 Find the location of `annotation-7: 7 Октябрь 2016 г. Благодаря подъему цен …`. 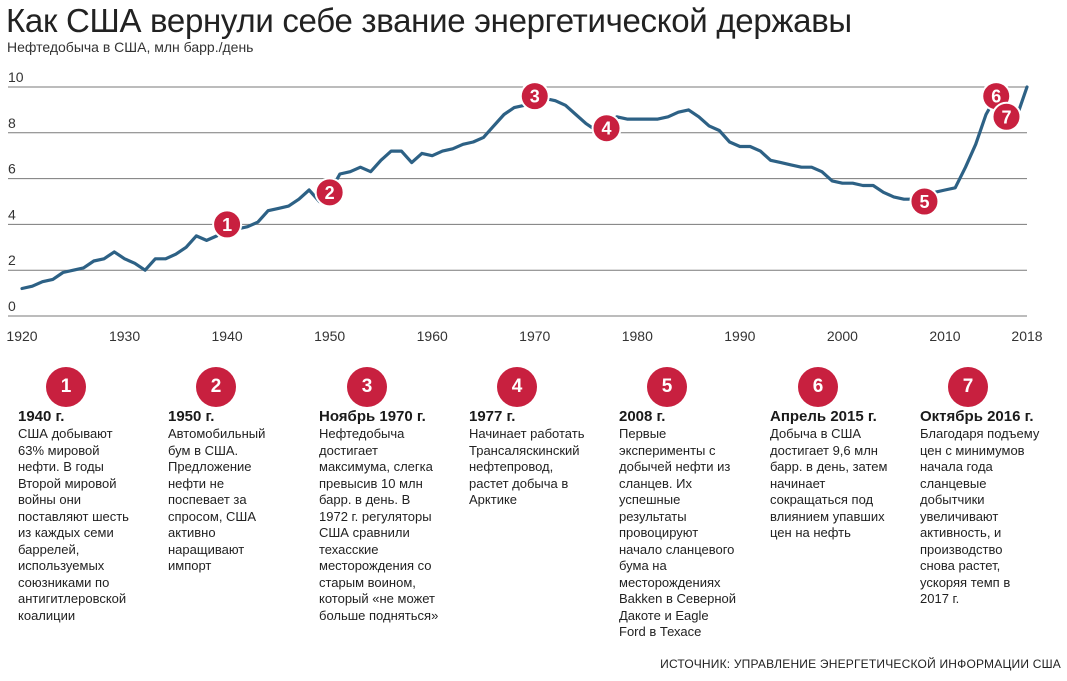

annotation-7: 7 Октябрь 2016 г. Благодаря подъему цен … is located at coordinates (990, 487).